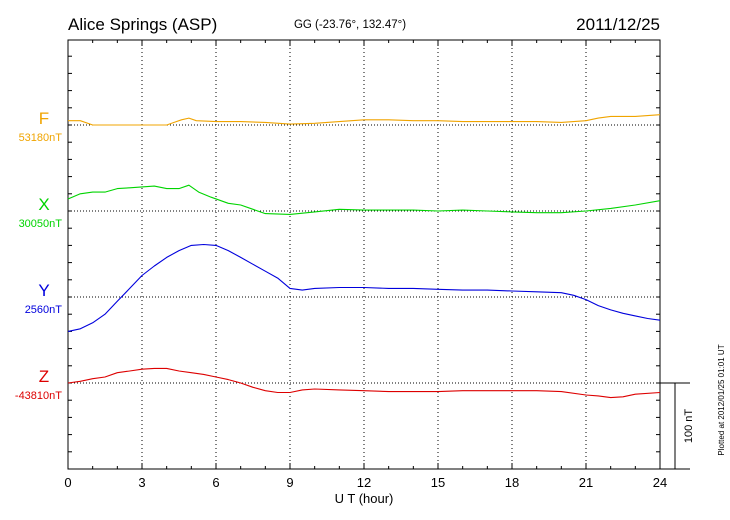 The width and height of the screenshot is (730, 520). I want to click on series-name-z: Z, so click(44, 376).